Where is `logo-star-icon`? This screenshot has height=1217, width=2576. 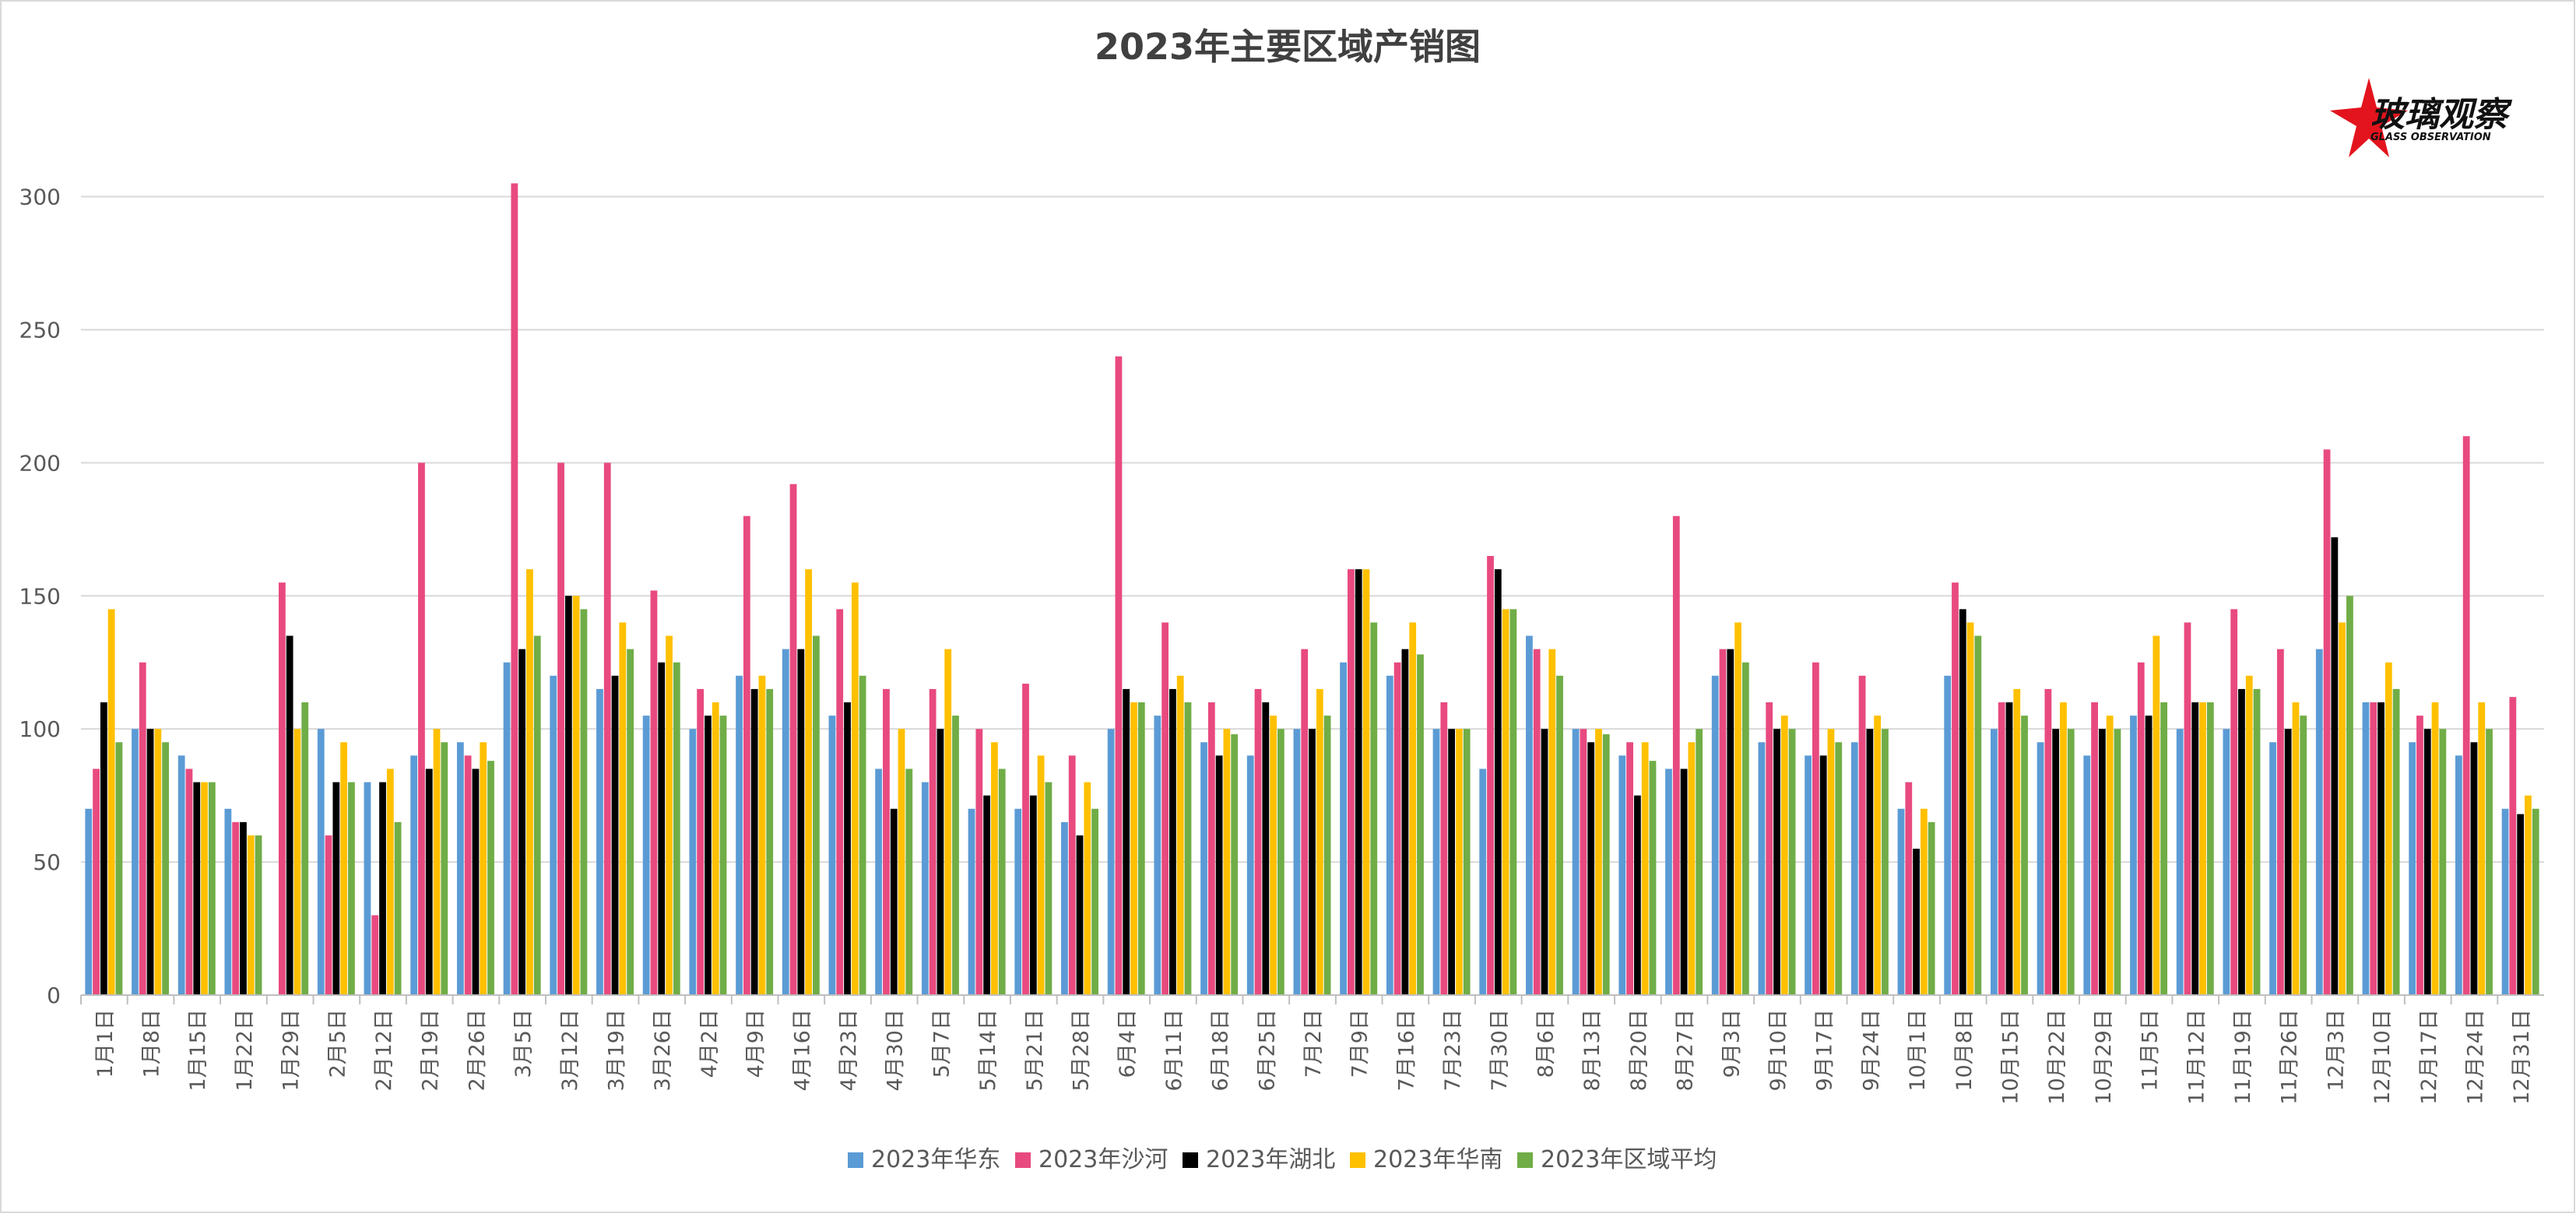 logo-star-icon is located at coordinates (2369, 117).